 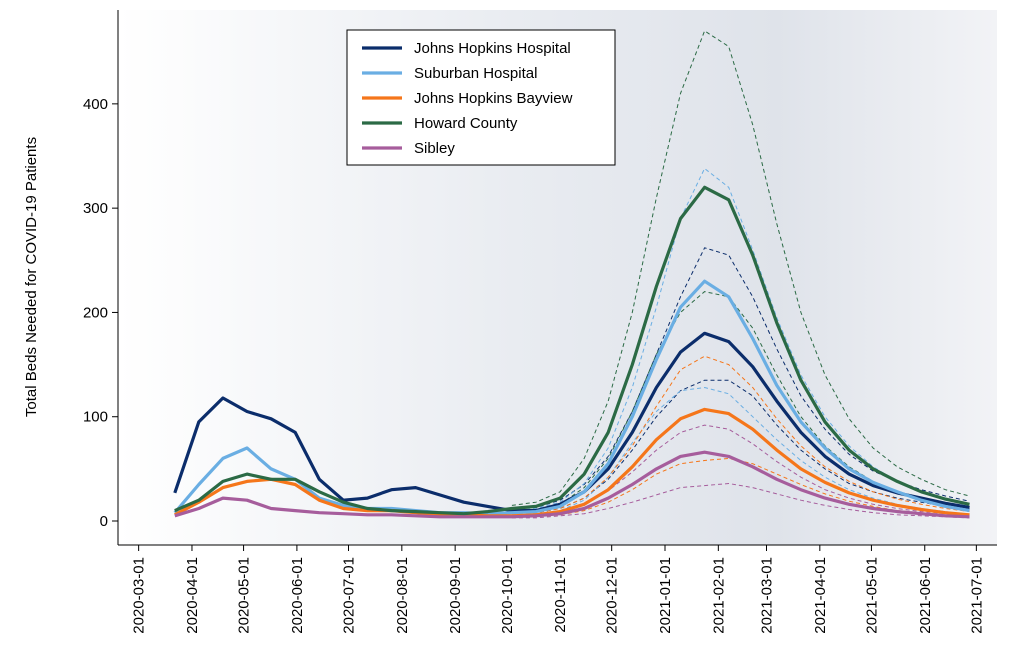 What do you see at coordinates (297, 595) in the screenshot?
I see `x-tick-label: 2020-06-01` at bounding box center [297, 595].